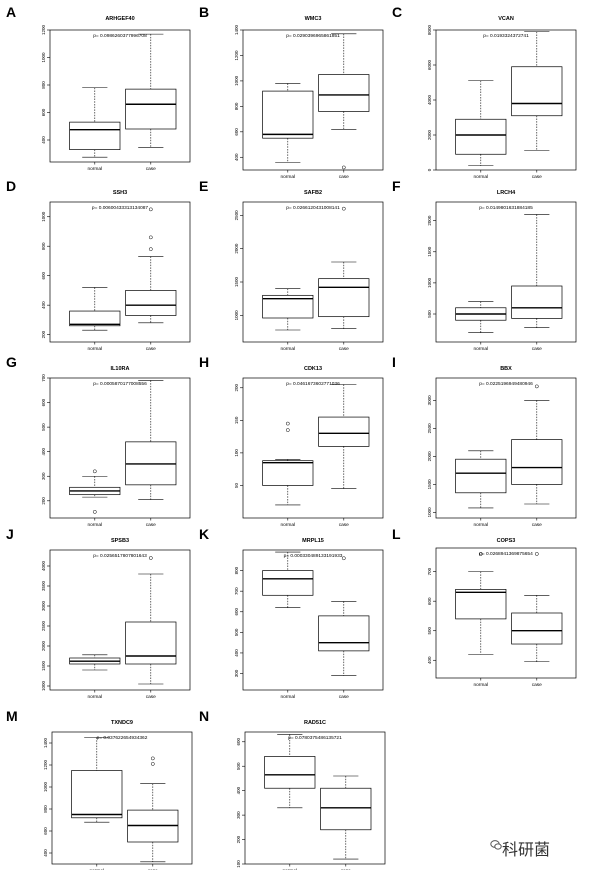  Describe the element at coordinates (429, 99) in the screenshot. I see `y-tick-label: 4000` at that location.